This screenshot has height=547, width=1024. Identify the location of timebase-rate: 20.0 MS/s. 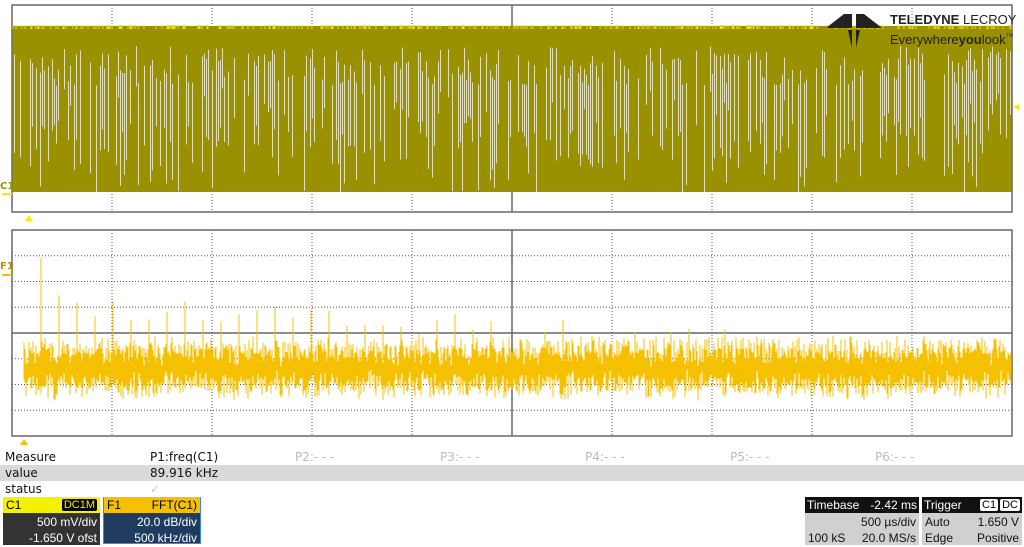
(888, 538).